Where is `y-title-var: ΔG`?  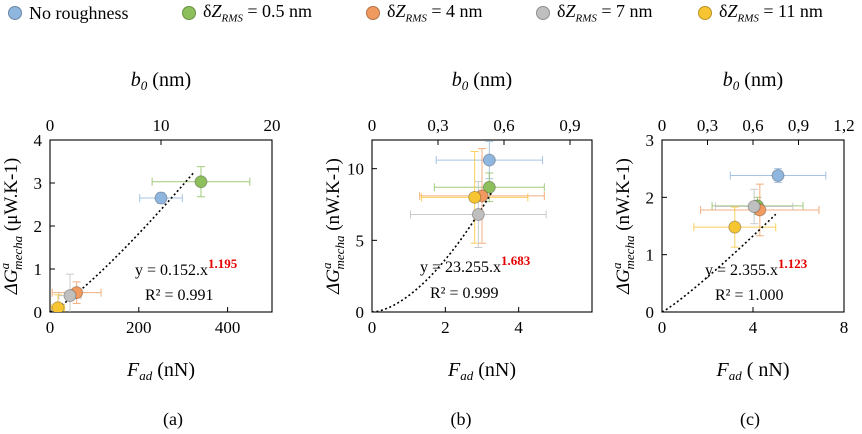
y-title-var: ΔG is located at coordinates (11, 282).